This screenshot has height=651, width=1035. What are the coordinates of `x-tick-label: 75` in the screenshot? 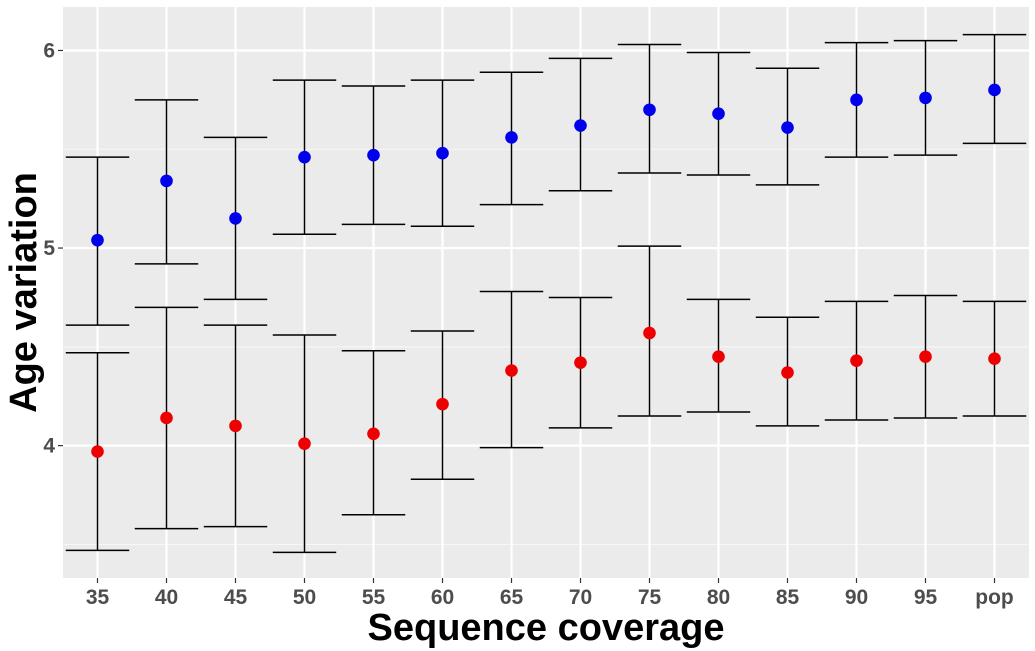 It's located at (650, 597).